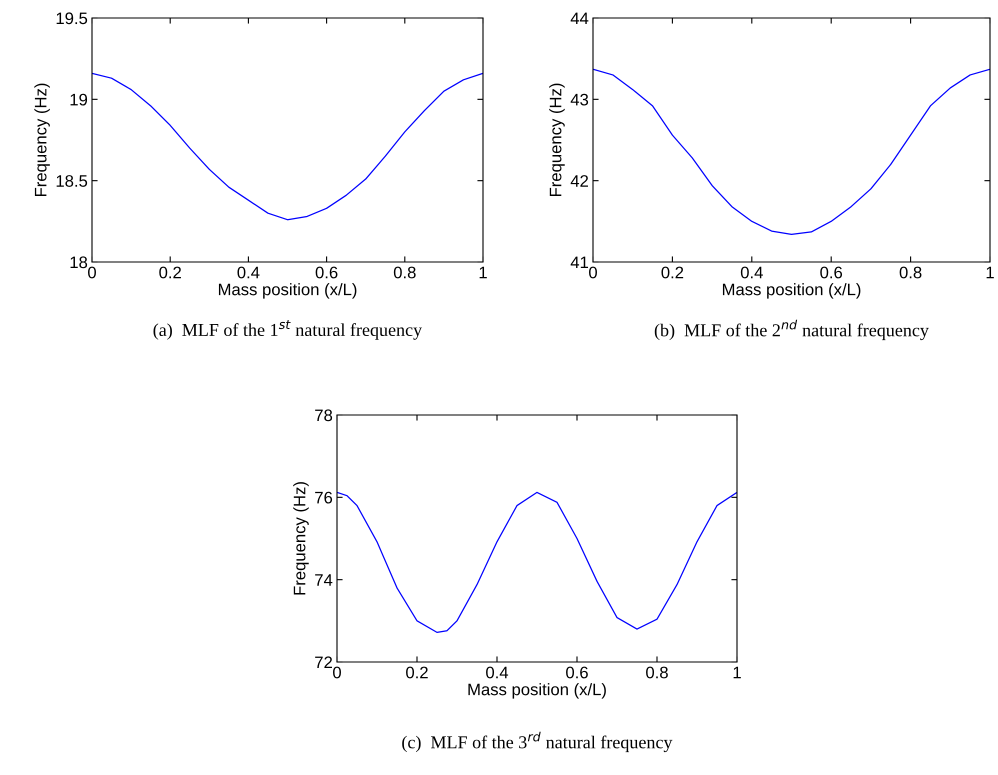 This screenshot has width=998, height=775. What do you see at coordinates (288, 330) in the screenshot?
I see `text: (a) MLF of the 1$^{st}$ natural frequency` at bounding box center [288, 330].